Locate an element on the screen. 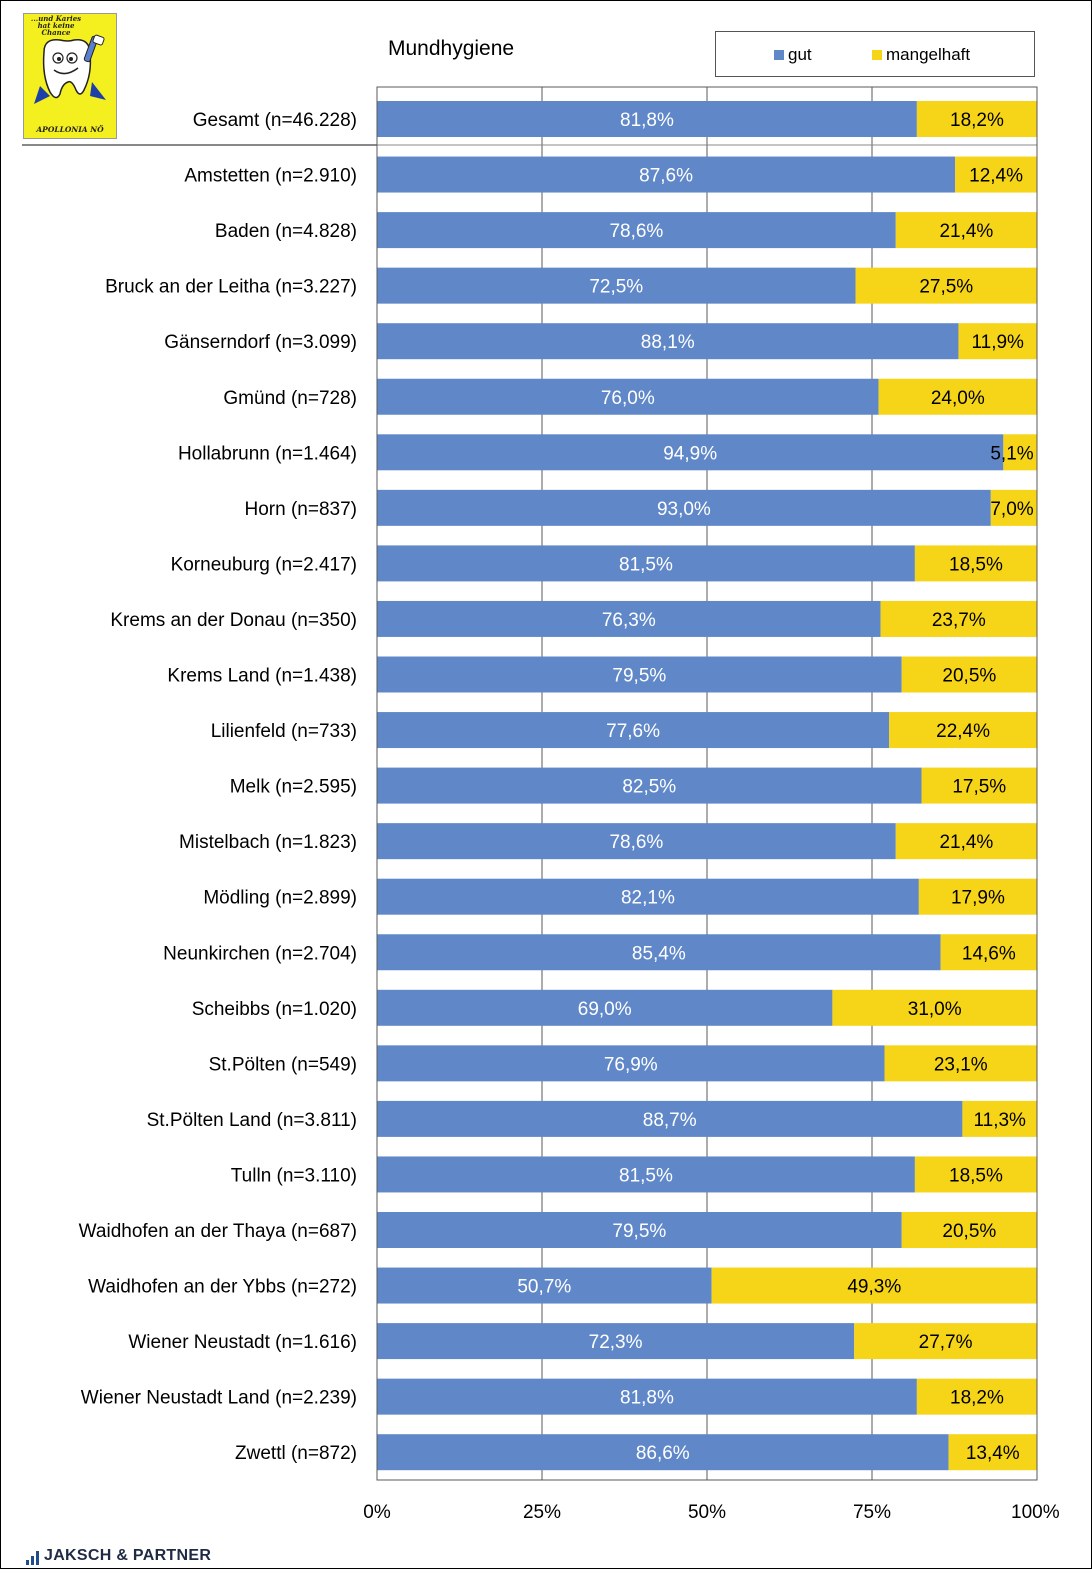  data-label-gut: 81,5% is located at coordinates (646, 1175).